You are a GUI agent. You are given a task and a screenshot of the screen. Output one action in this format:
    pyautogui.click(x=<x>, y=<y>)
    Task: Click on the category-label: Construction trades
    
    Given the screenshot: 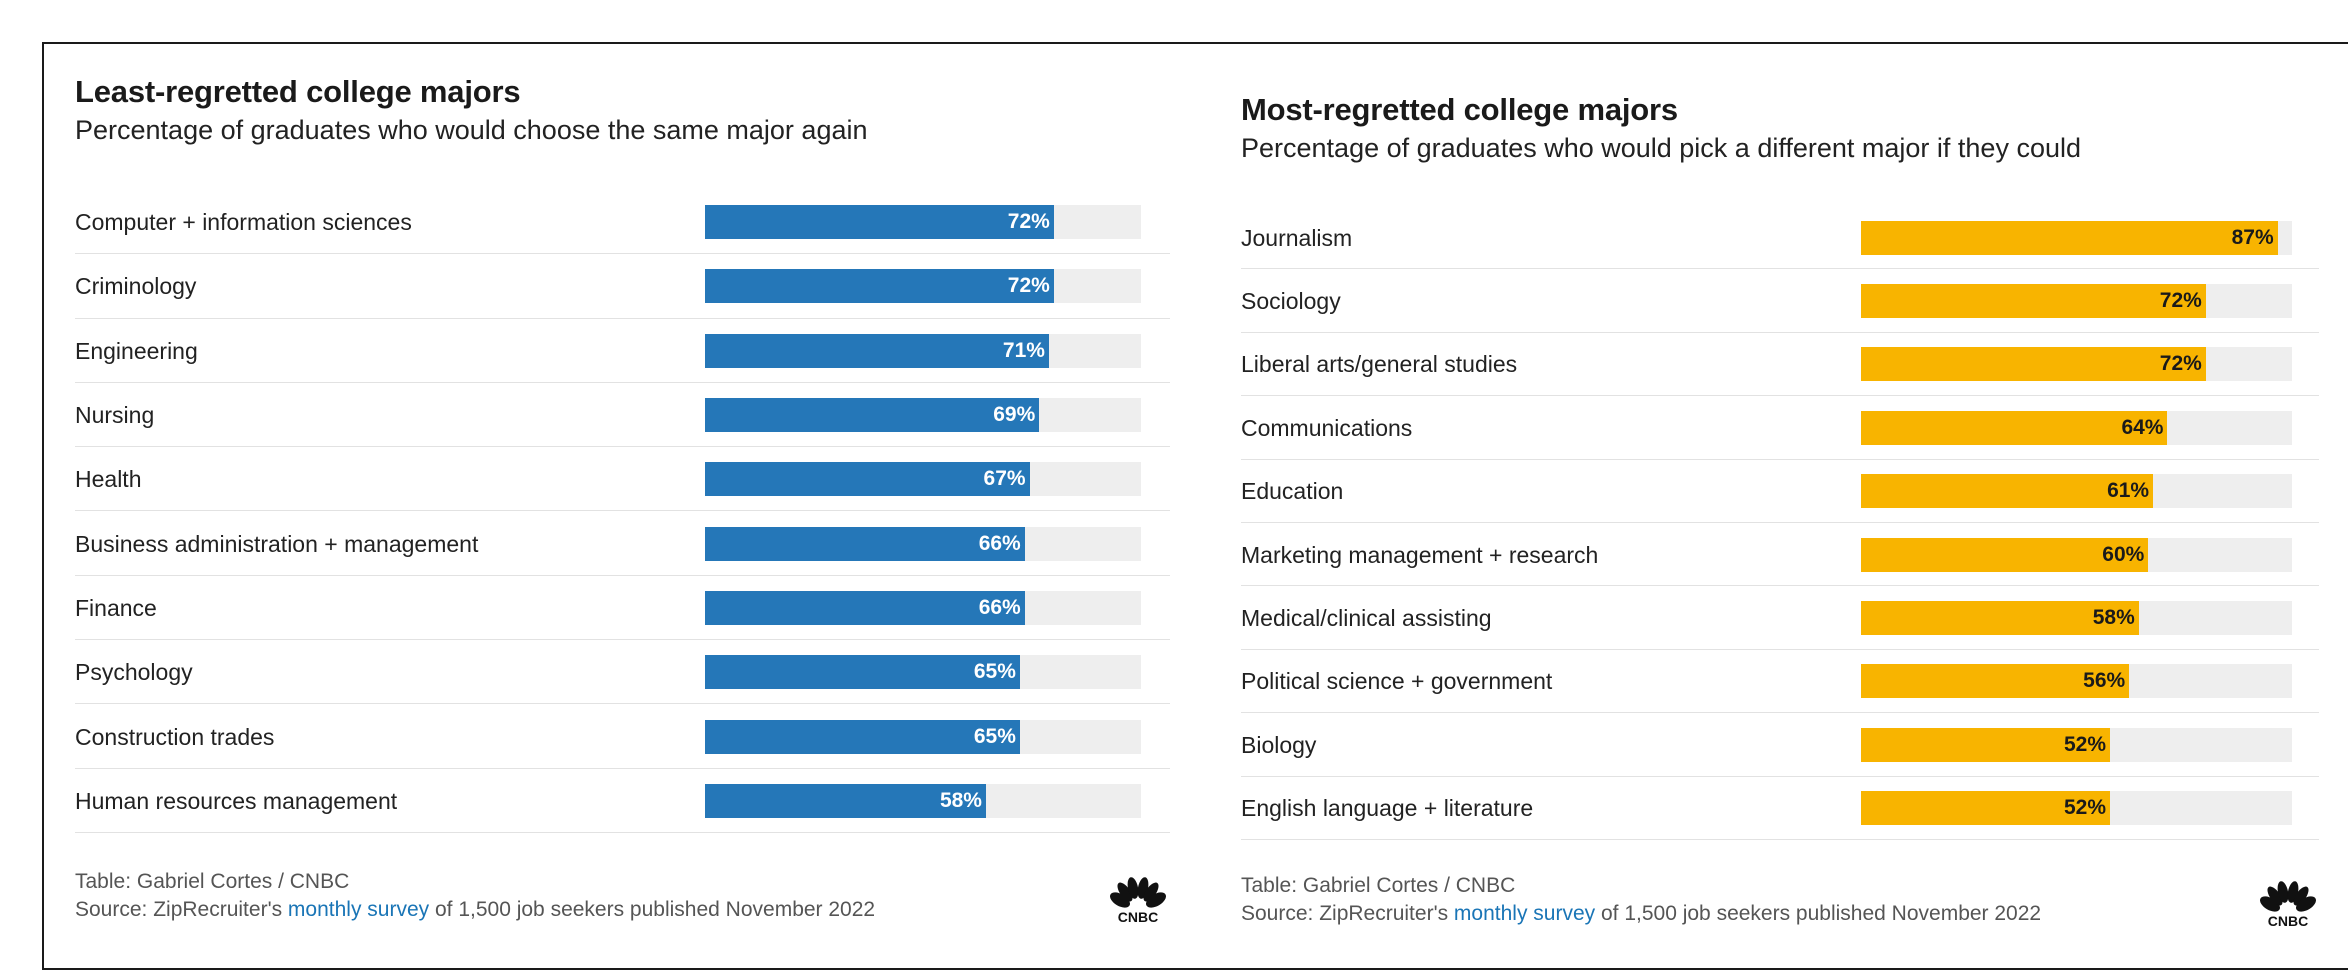 What is the action you would take?
    pyautogui.click(x=175, y=736)
    